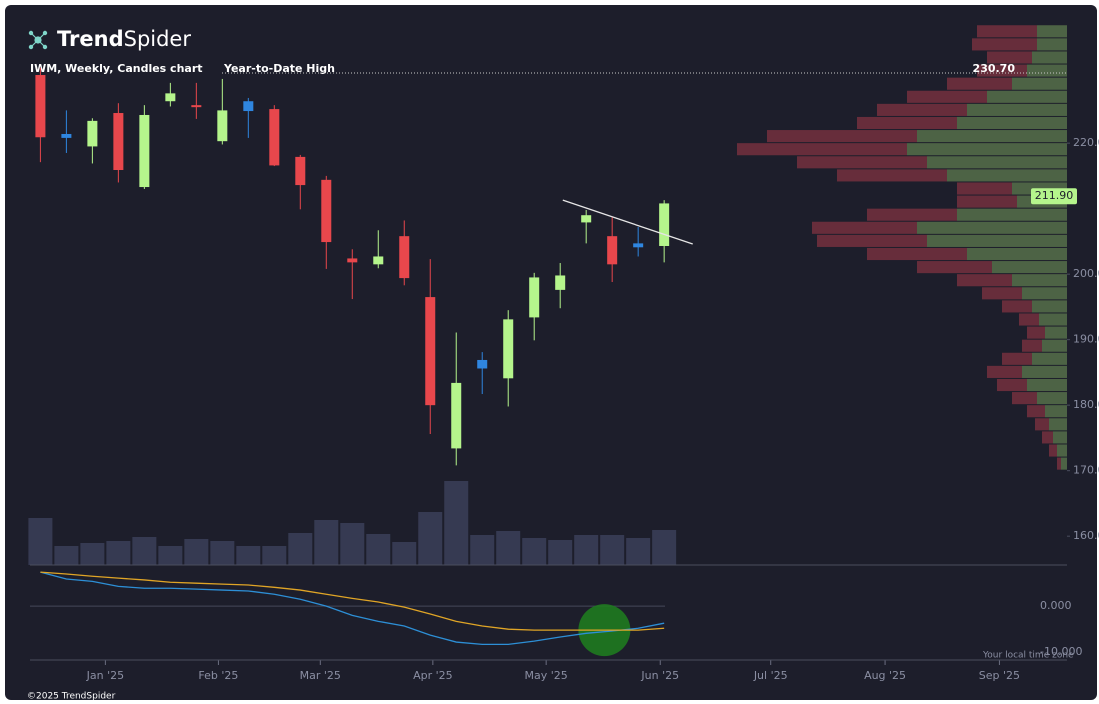 The image size is (1099, 704). What do you see at coordinates (1086, 339) in the screenshot?
I see `y-tick-label: 190.00` at bounding box center [1086, 339].